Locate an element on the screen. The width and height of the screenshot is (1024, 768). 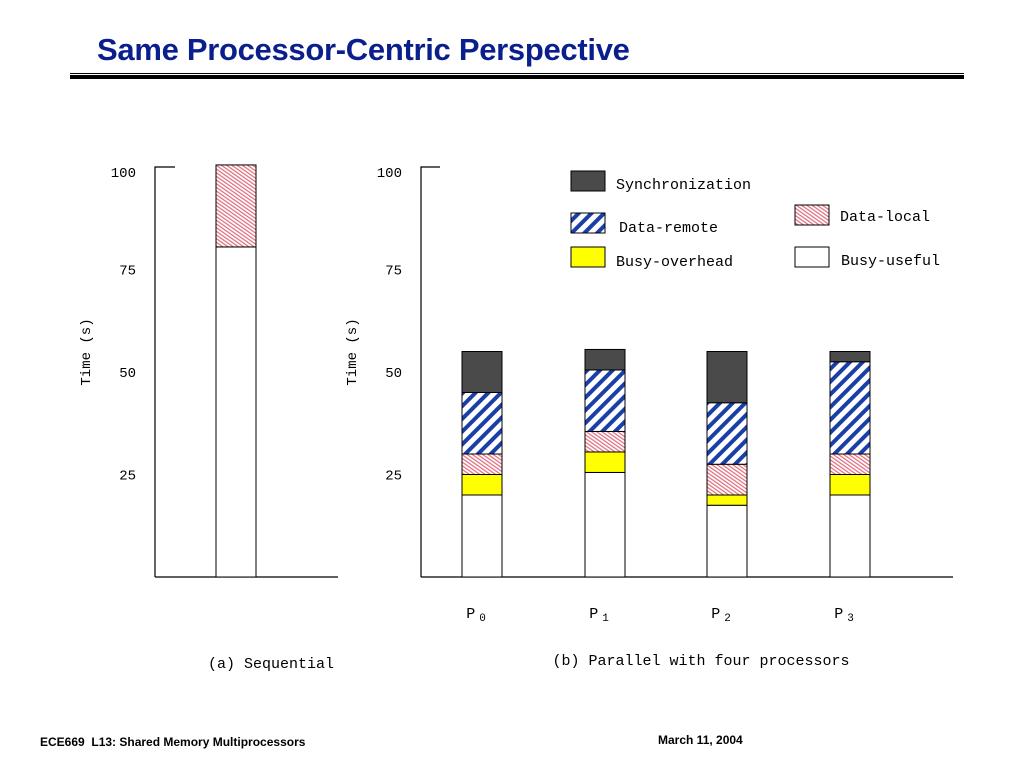
legend-swatch-synchronization is located at coordinates (588, 181).